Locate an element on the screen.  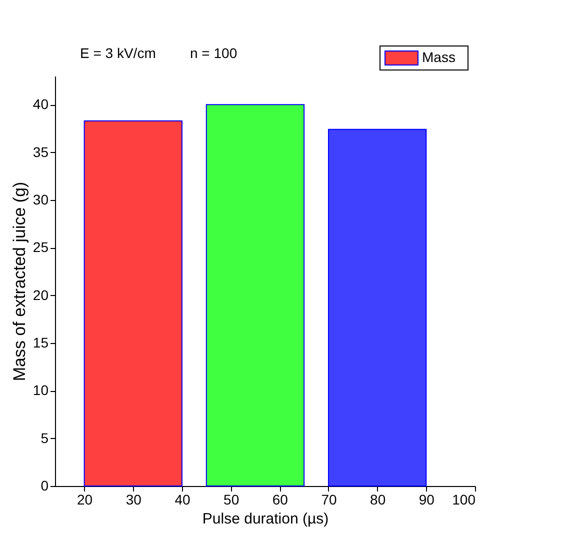
y-tick-label: 25 is located at coordinates (40, 247).